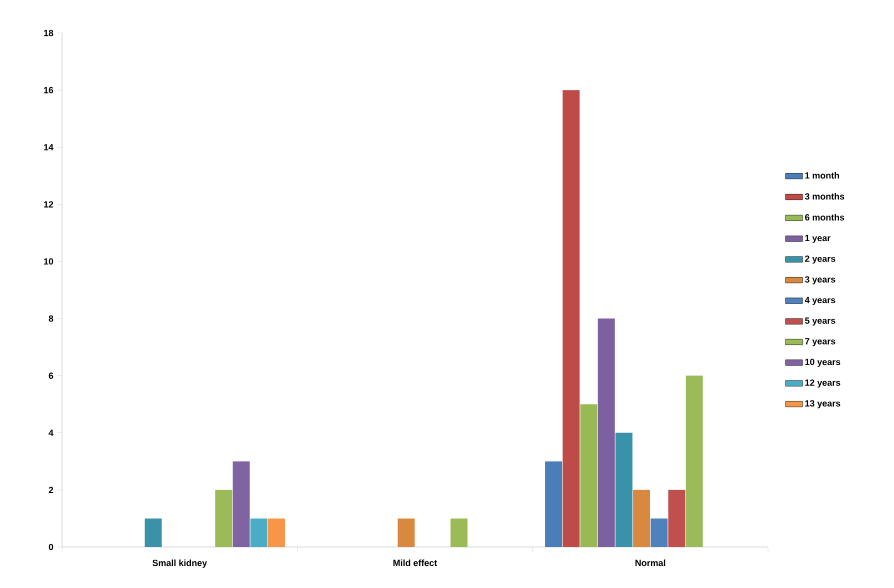  I want to click on legend-label: 2 years, so click(820, 260).